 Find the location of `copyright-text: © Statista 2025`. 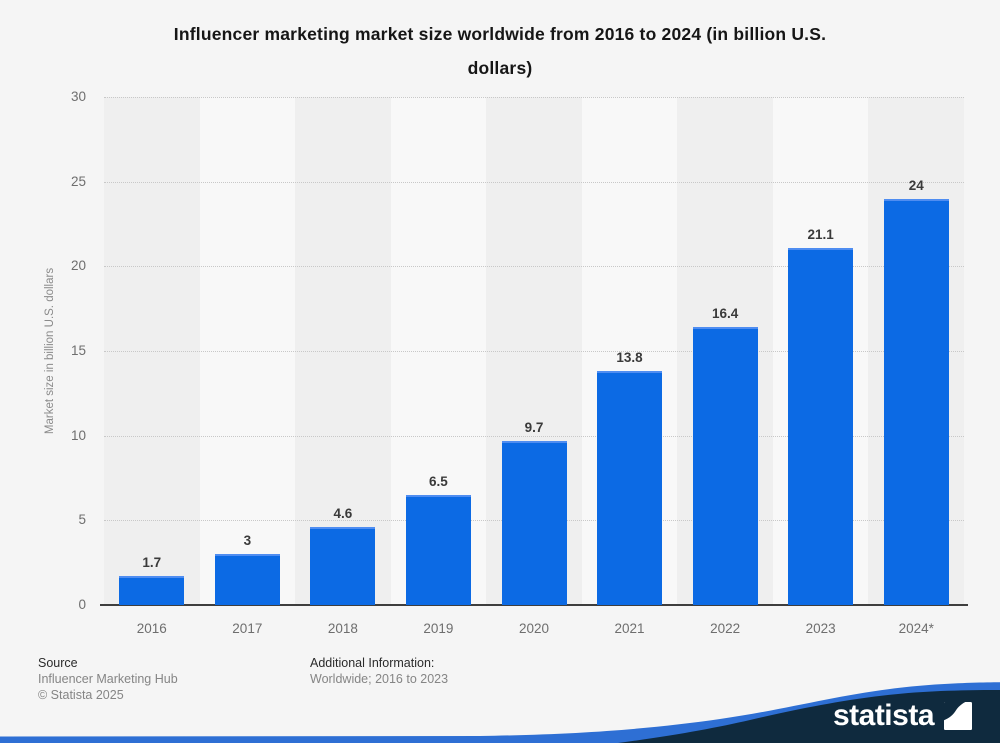

copyright-text: © Statista 2025 is located at coordinates (81, 695).